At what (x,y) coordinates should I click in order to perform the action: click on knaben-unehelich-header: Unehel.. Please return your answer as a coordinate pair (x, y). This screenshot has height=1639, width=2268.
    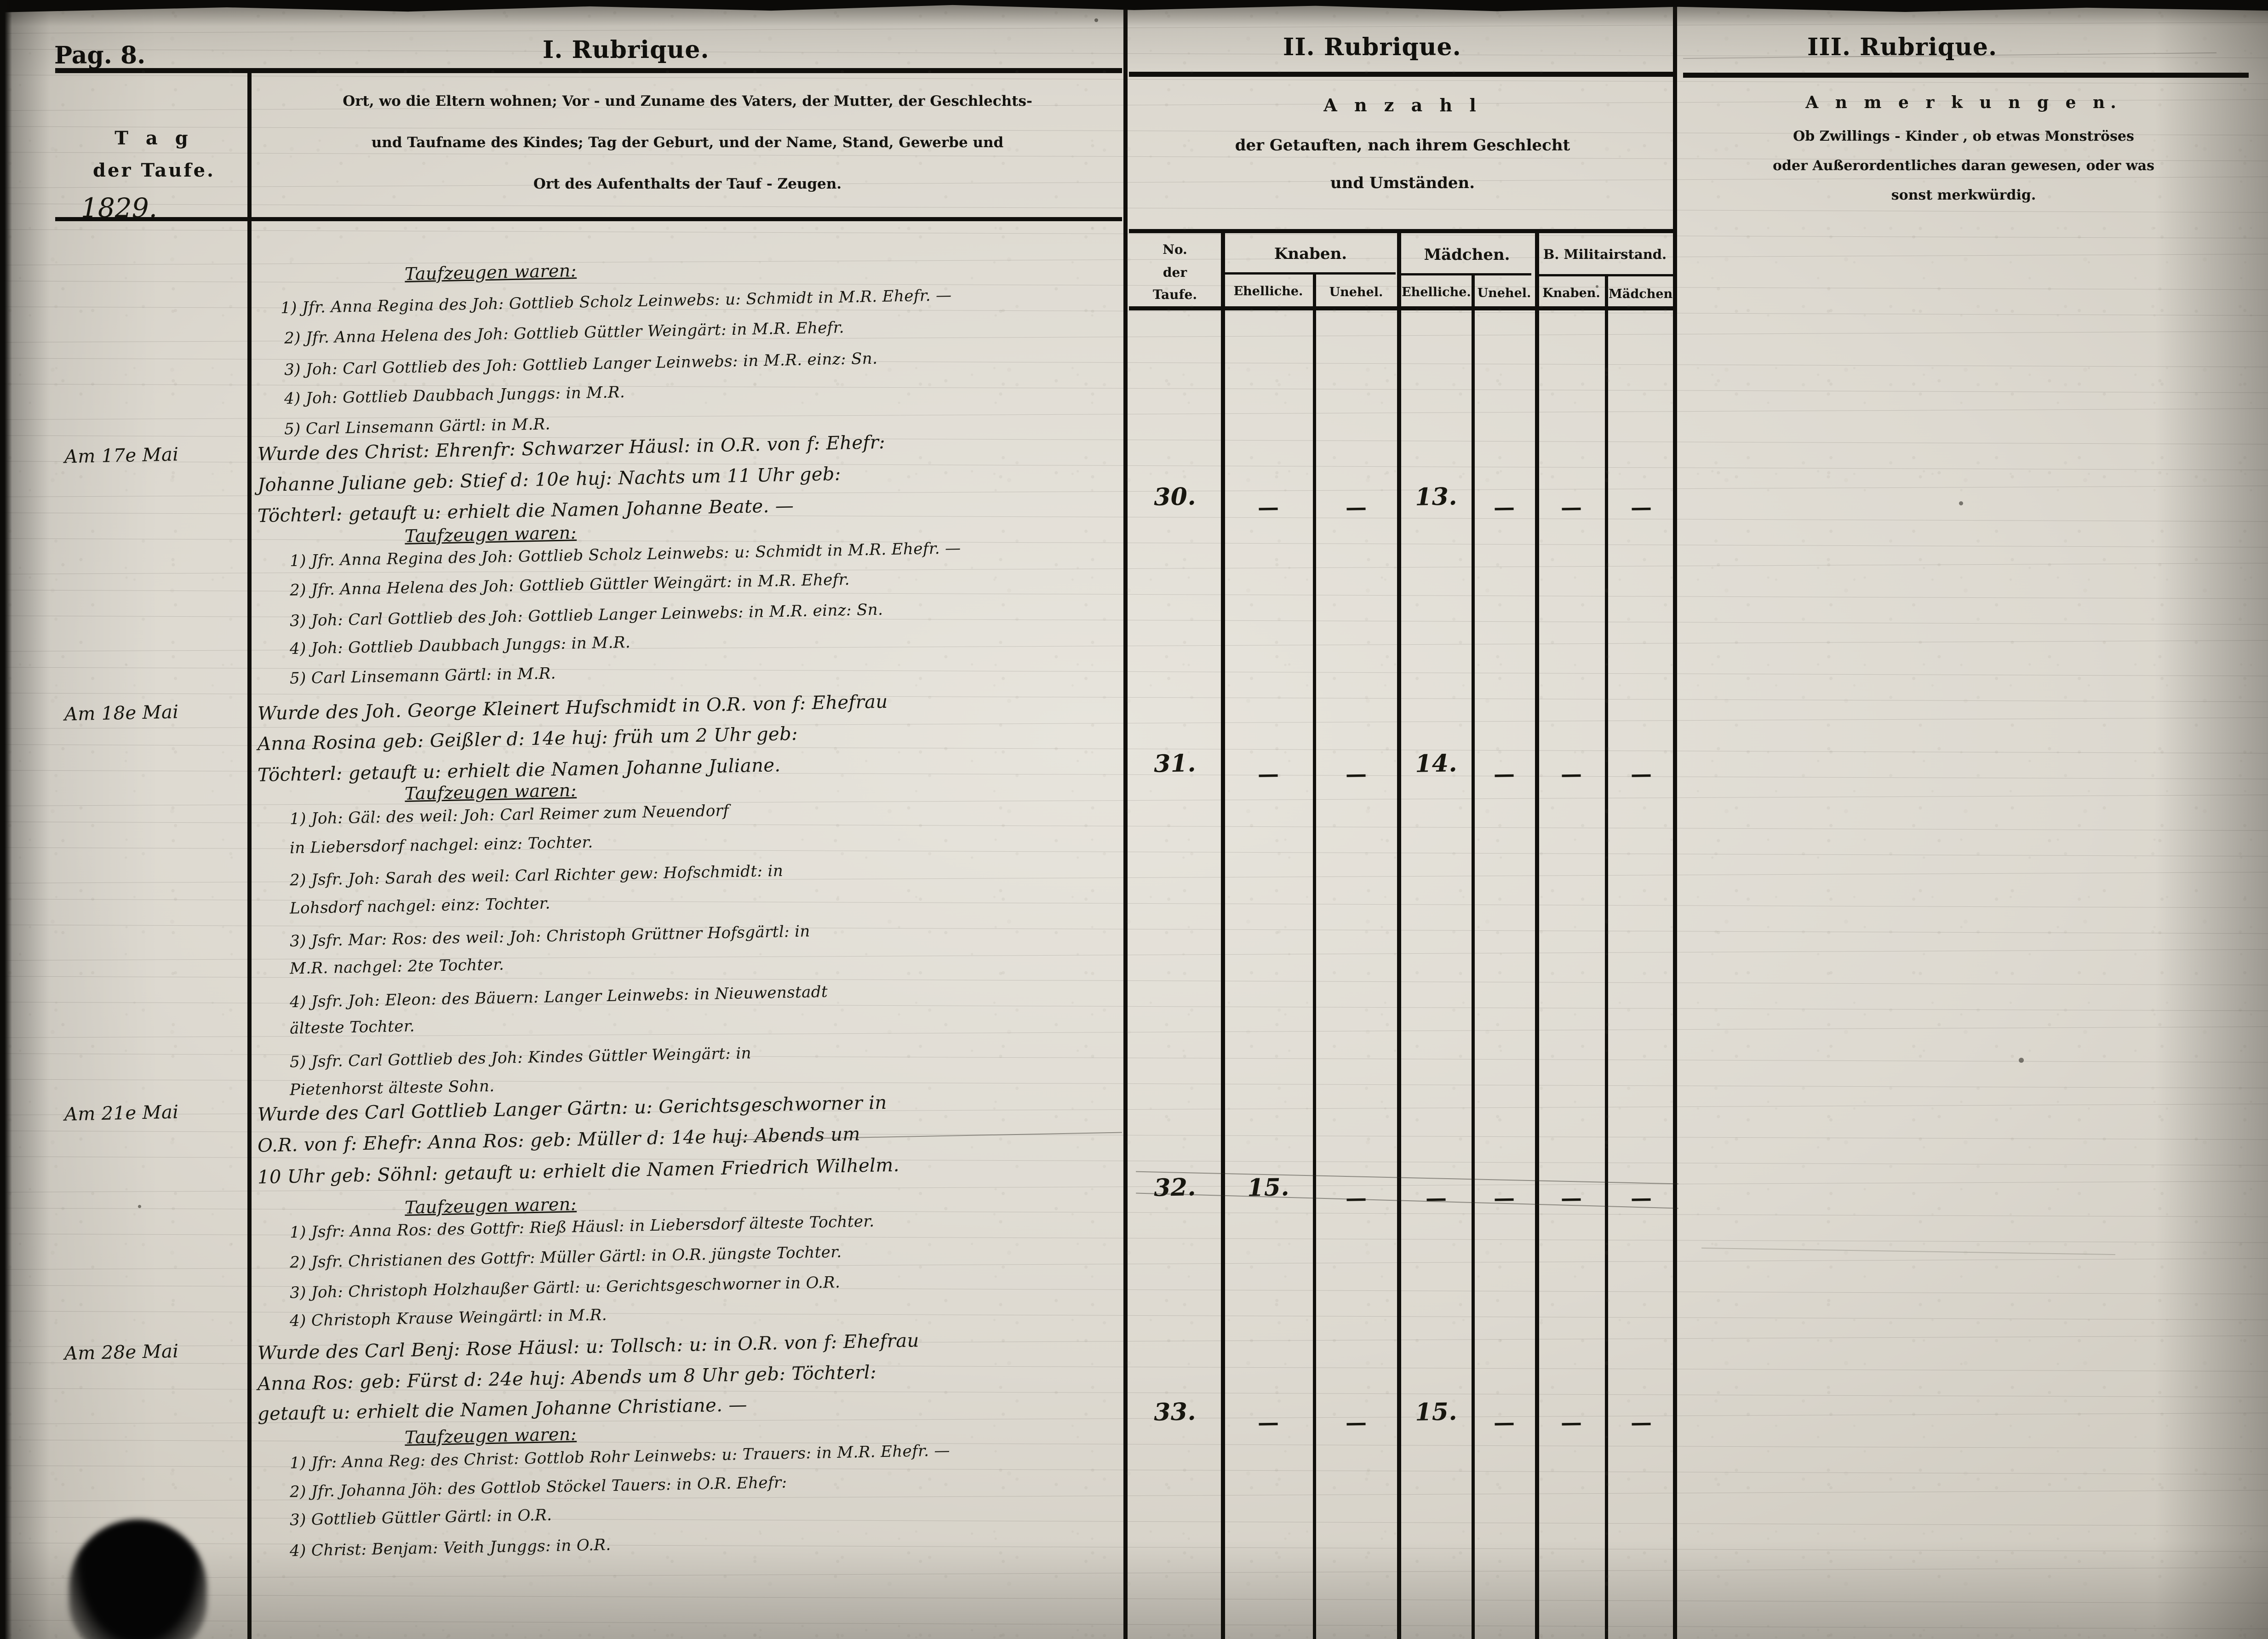
    Looking at the image, I should click on (1356, 292).